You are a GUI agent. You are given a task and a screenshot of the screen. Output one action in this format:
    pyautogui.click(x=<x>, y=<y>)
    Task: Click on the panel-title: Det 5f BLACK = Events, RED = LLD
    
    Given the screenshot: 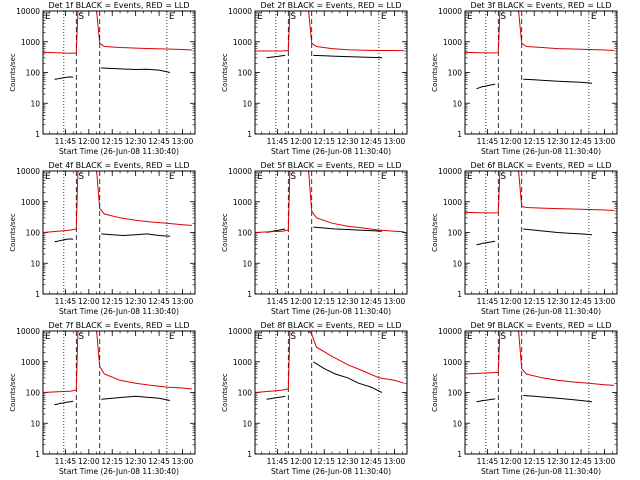 What is the action you would take?
    pyautogui.click(x=330, y=165)
    